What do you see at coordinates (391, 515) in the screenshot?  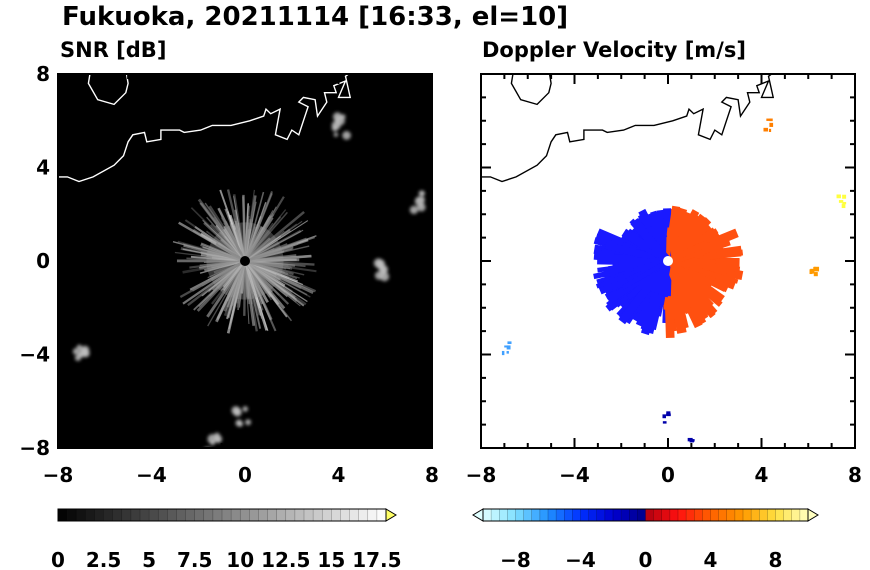 I see `colorbar-extend-max` at bounding box center [391, 515].